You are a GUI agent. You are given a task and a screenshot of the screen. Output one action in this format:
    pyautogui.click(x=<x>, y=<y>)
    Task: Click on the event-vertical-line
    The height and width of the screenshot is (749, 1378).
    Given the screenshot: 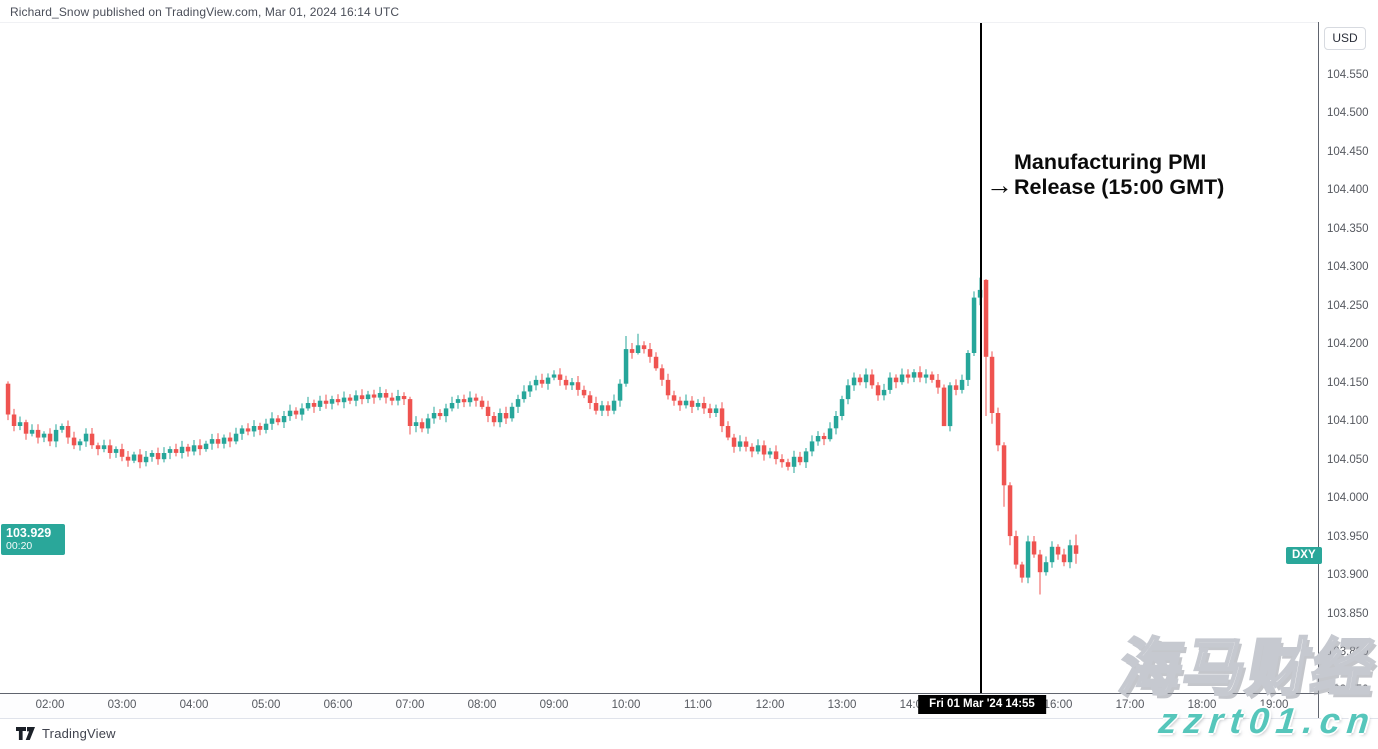 What is the action you would take?
    pyautogui.click(x=981, y=358)
    